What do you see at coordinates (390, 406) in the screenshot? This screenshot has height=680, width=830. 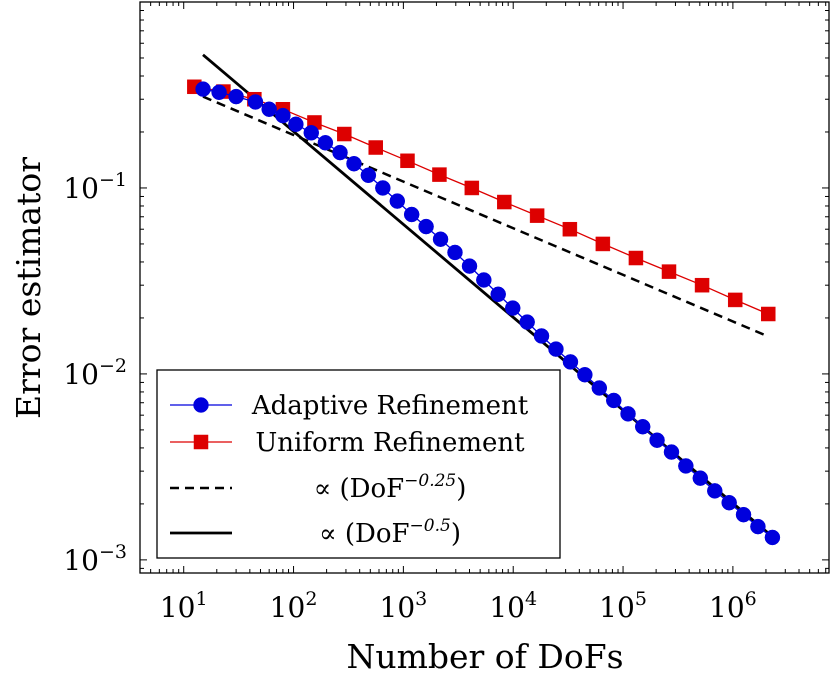 I see `legend-label: Adaptive Refinement` at bounding box center [390, 406].